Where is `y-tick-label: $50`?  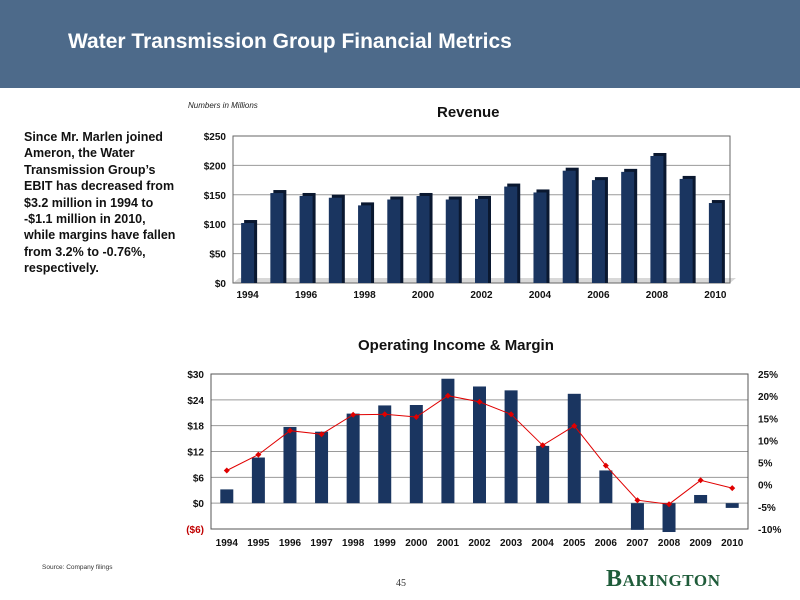 y-tick-label: $50 is located at coordinates (217, 255).